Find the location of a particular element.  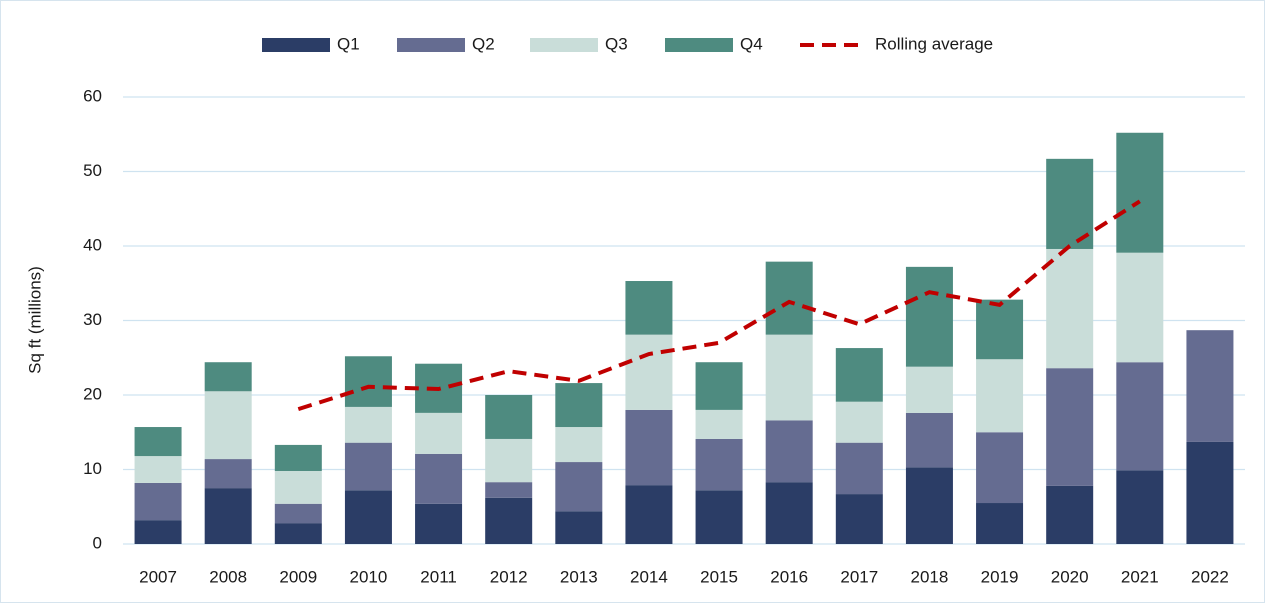

x-tick-label: 2008 is located at coordinates (228, 576).